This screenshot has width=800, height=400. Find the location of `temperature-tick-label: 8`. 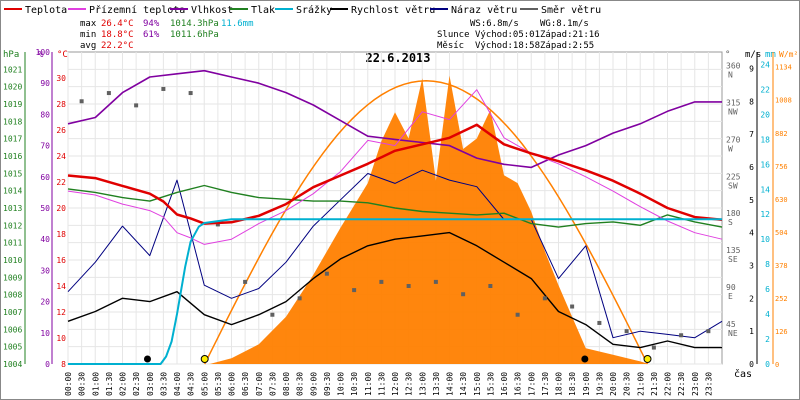

temperature-tick-label: 8 is located at coordinates (63, 364).